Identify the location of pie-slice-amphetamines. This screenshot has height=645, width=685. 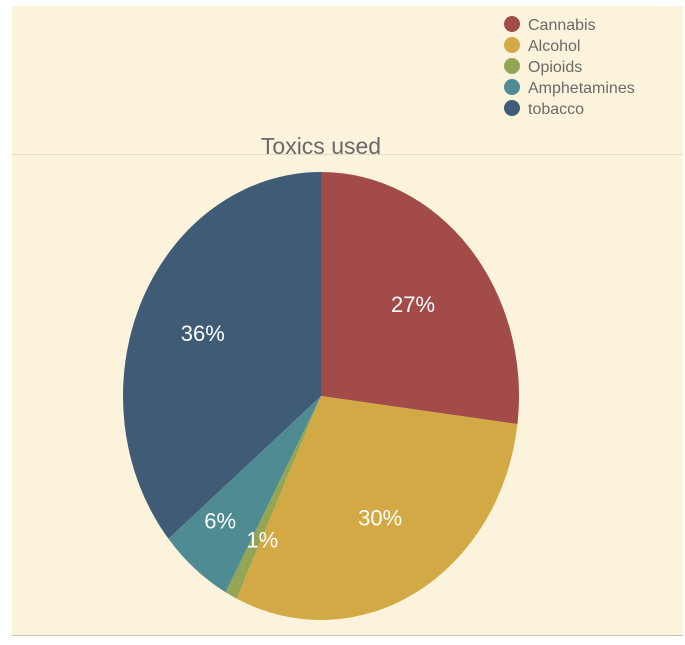
(244, 494).